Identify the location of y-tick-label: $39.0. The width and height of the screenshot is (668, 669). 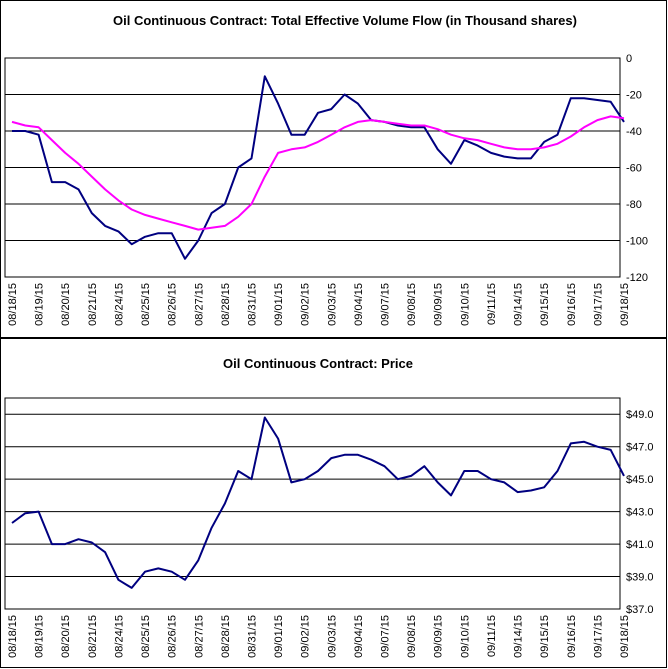
(640, 578).